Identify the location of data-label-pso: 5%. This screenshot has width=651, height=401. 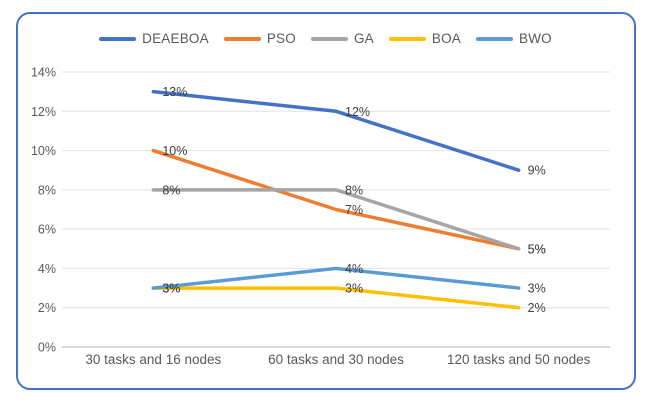
(537, 249).